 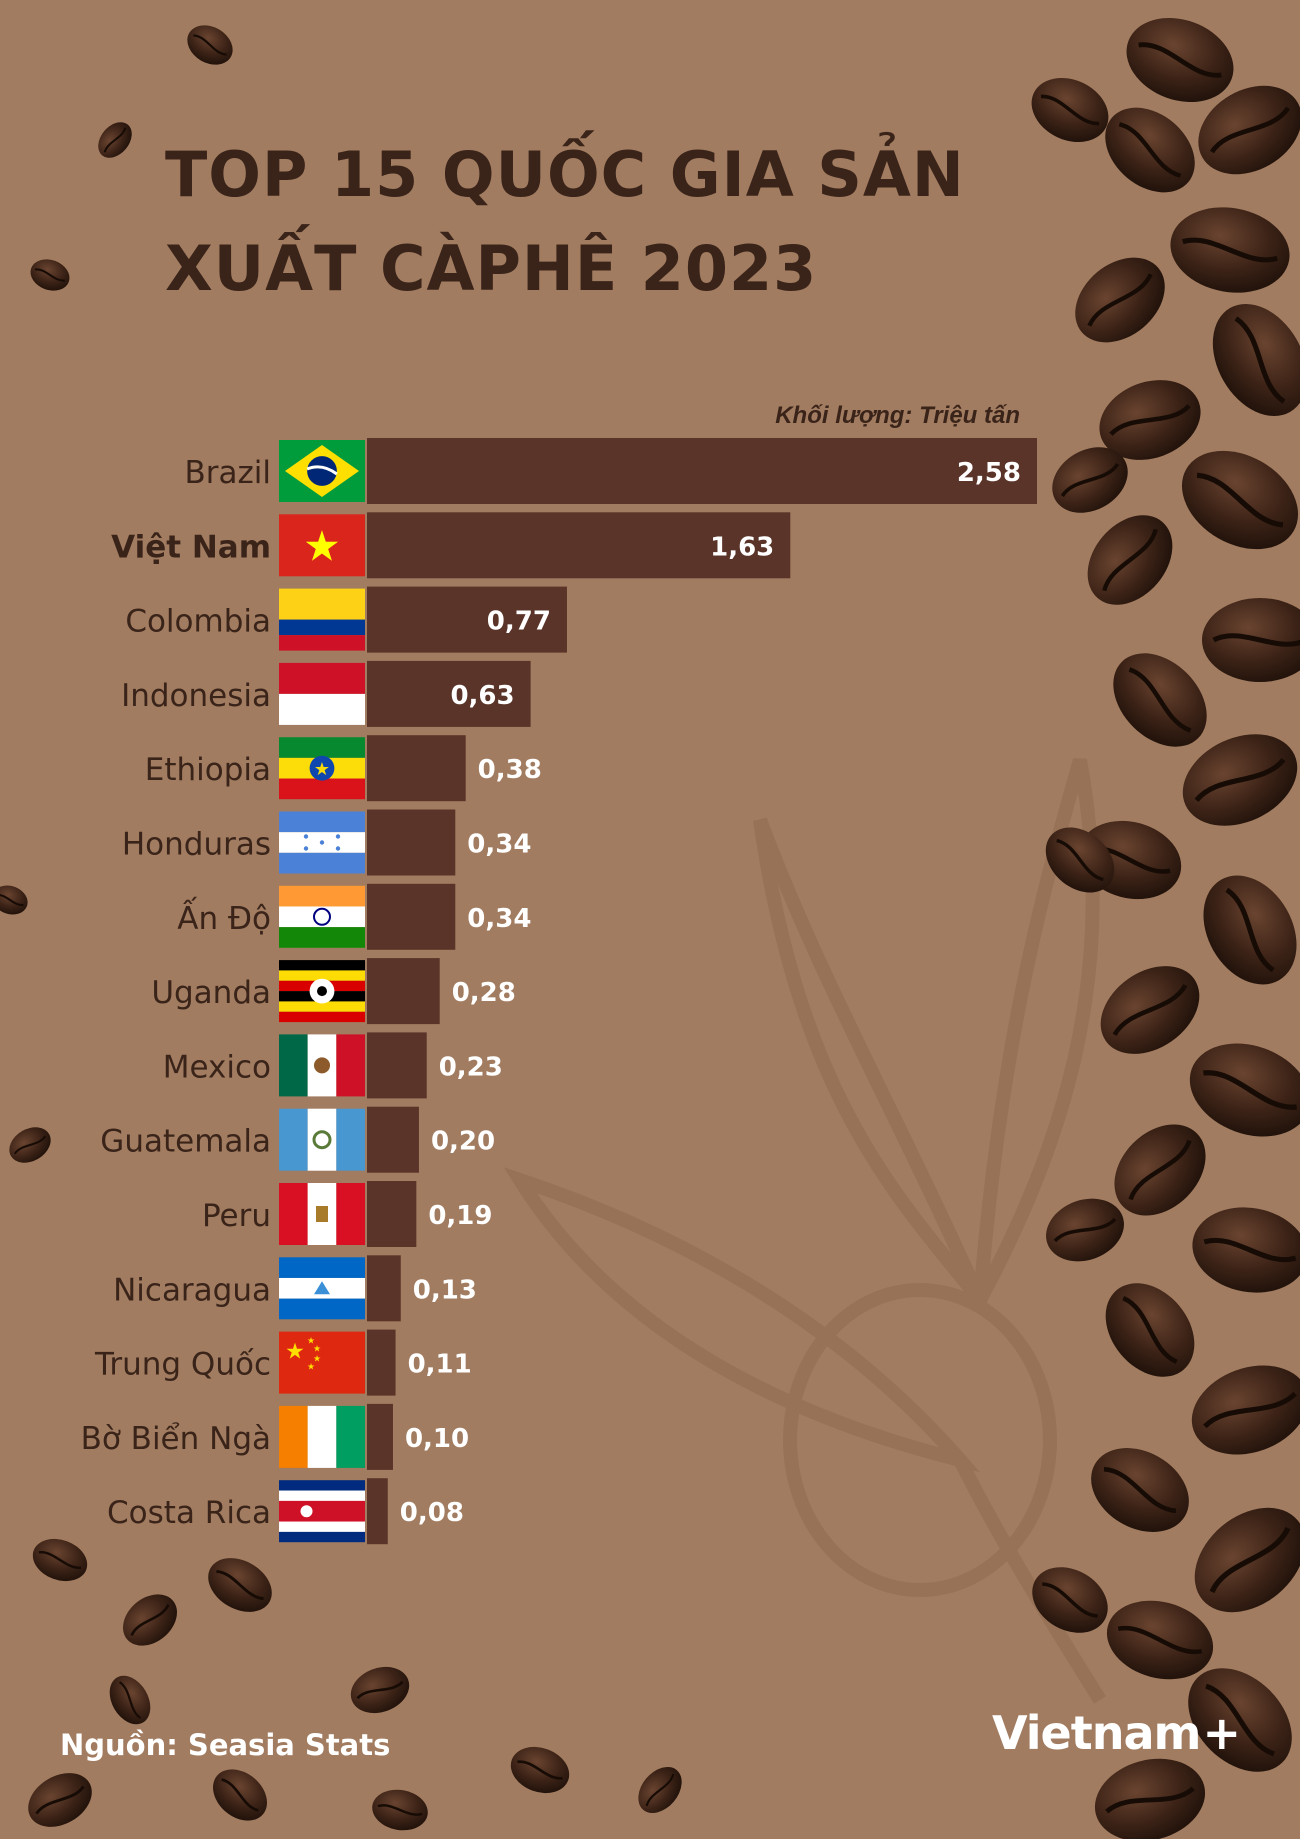 I want to click on value-label: 1,63, so click(x=742, y=547).